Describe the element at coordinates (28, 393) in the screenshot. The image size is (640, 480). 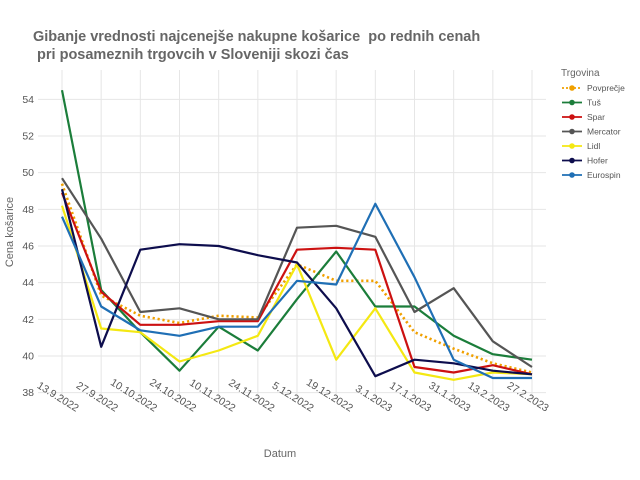
I see `y-tick-label: 38` at that location.